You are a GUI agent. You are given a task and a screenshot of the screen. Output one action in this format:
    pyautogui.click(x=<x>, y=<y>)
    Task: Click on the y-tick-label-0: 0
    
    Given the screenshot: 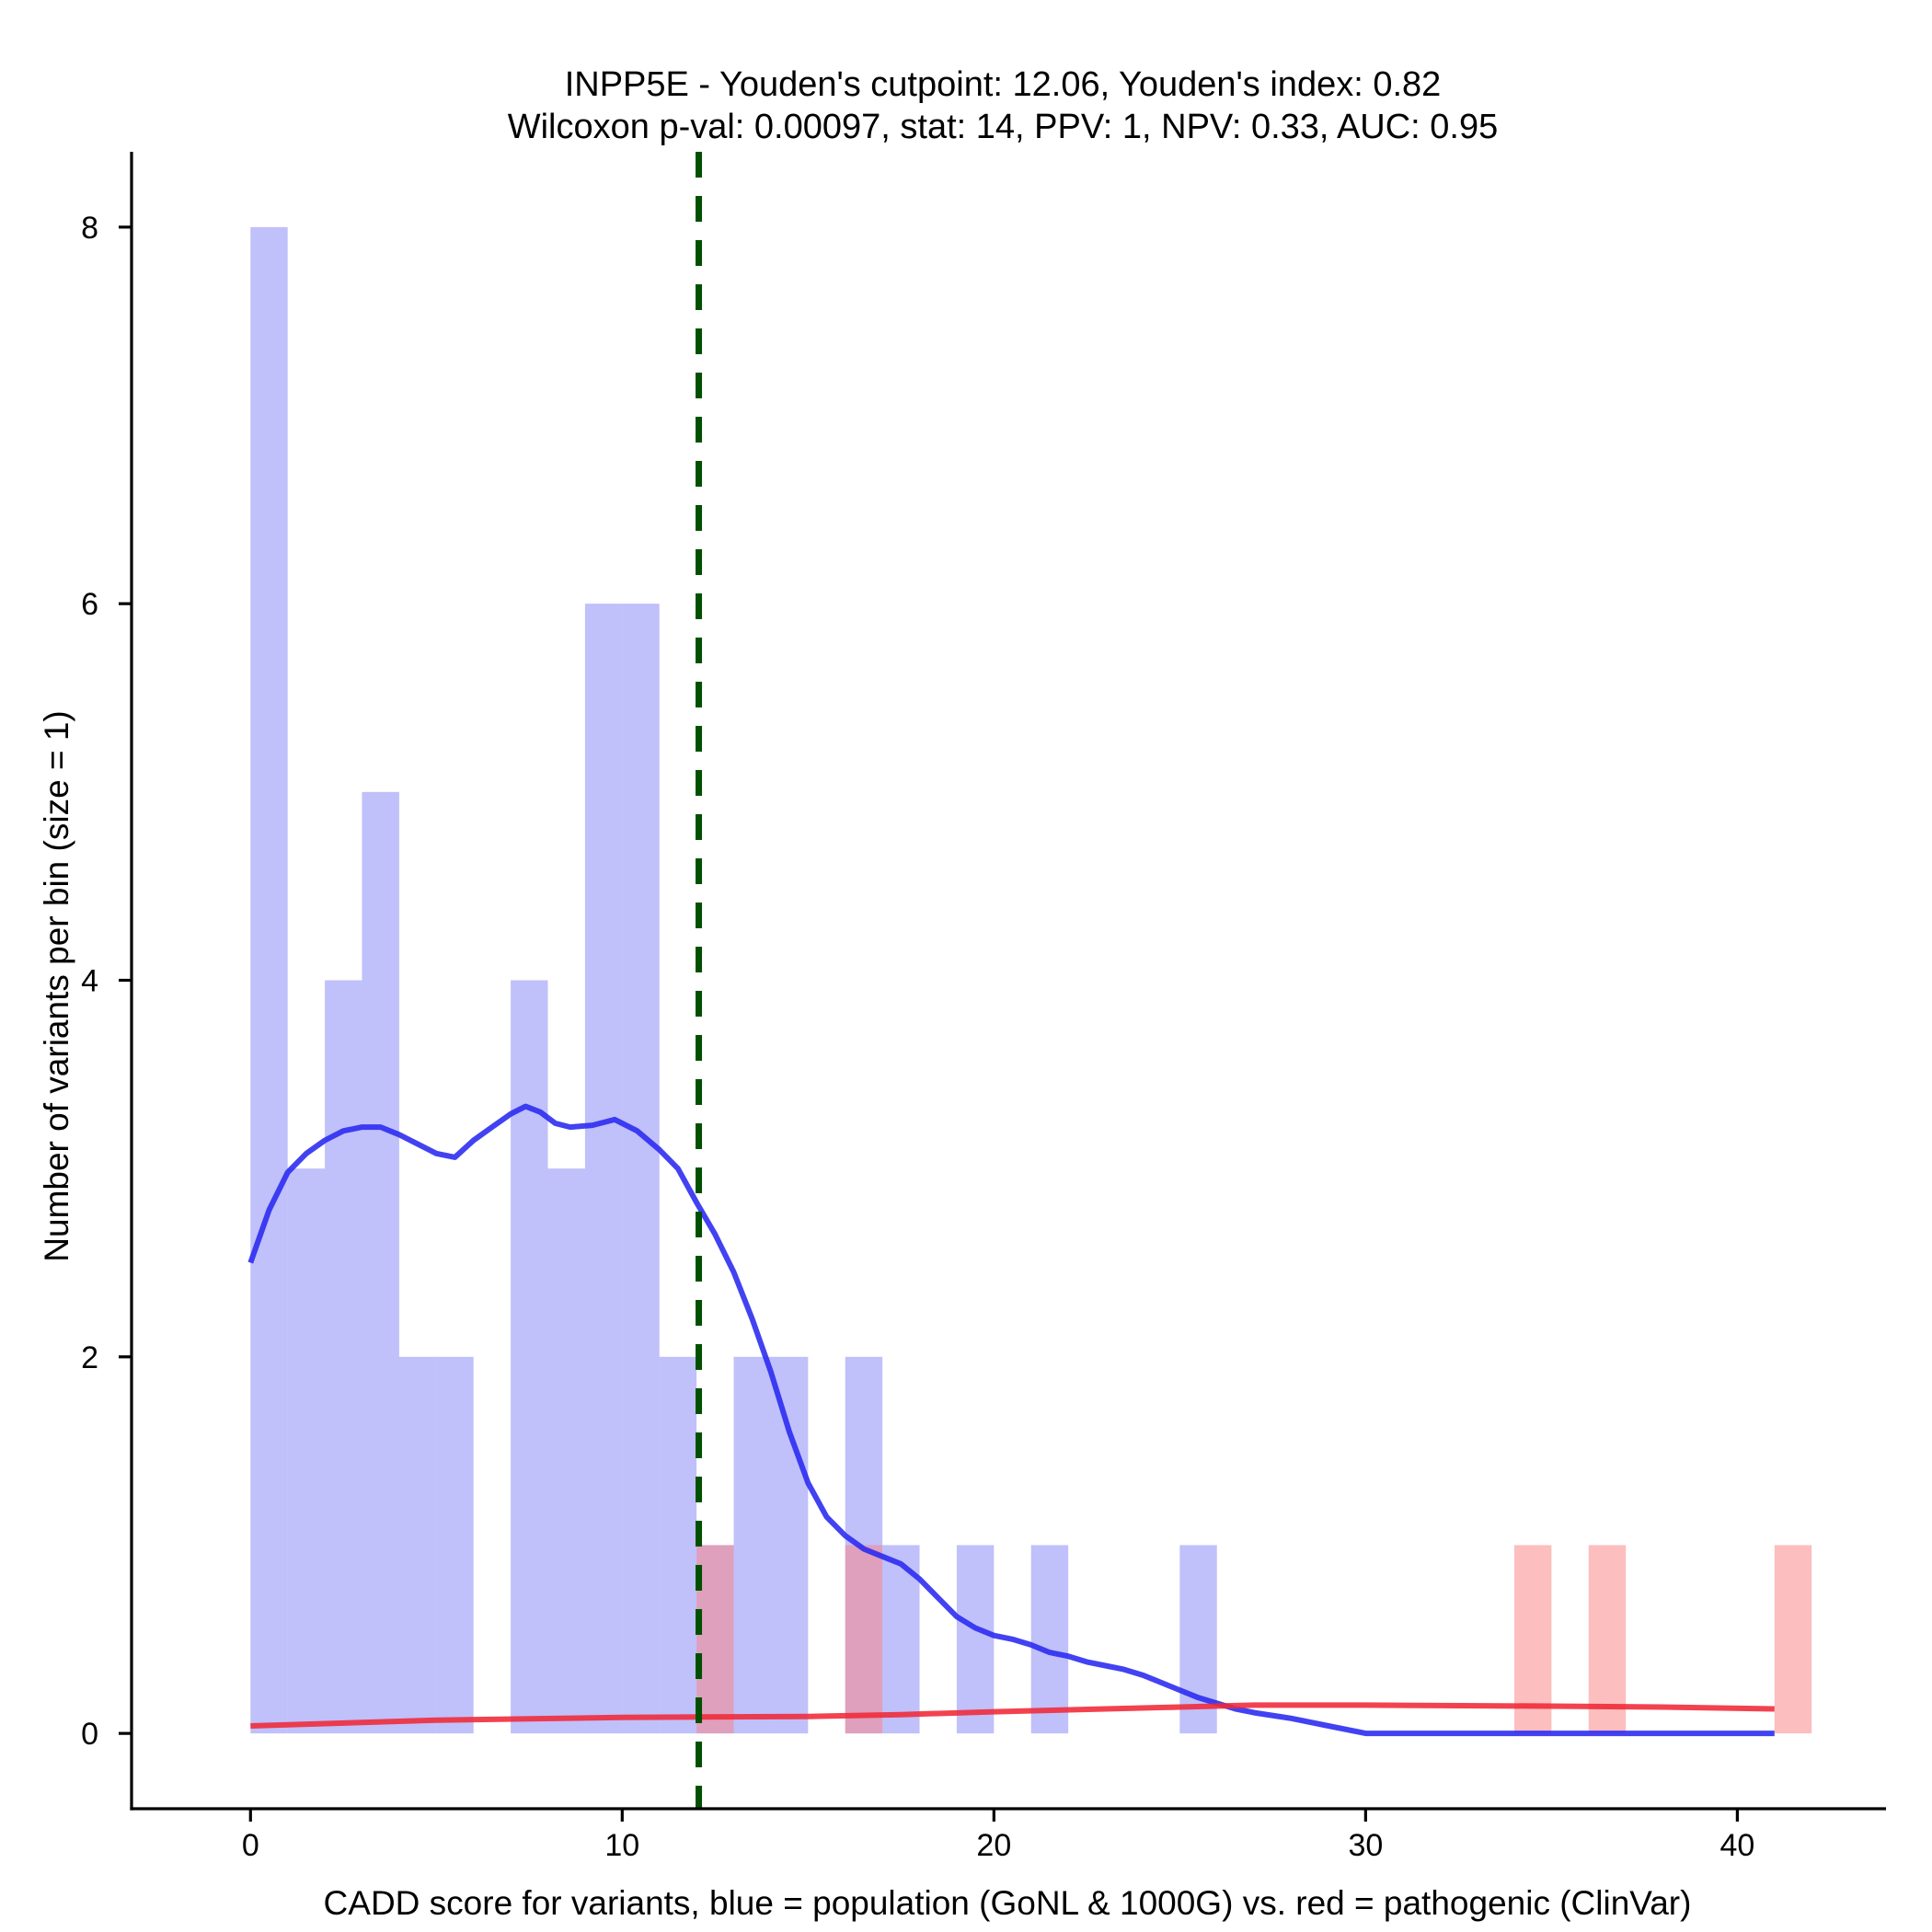 What is the action you would take?
    pyautogui.click(x=89, y=1734)
    